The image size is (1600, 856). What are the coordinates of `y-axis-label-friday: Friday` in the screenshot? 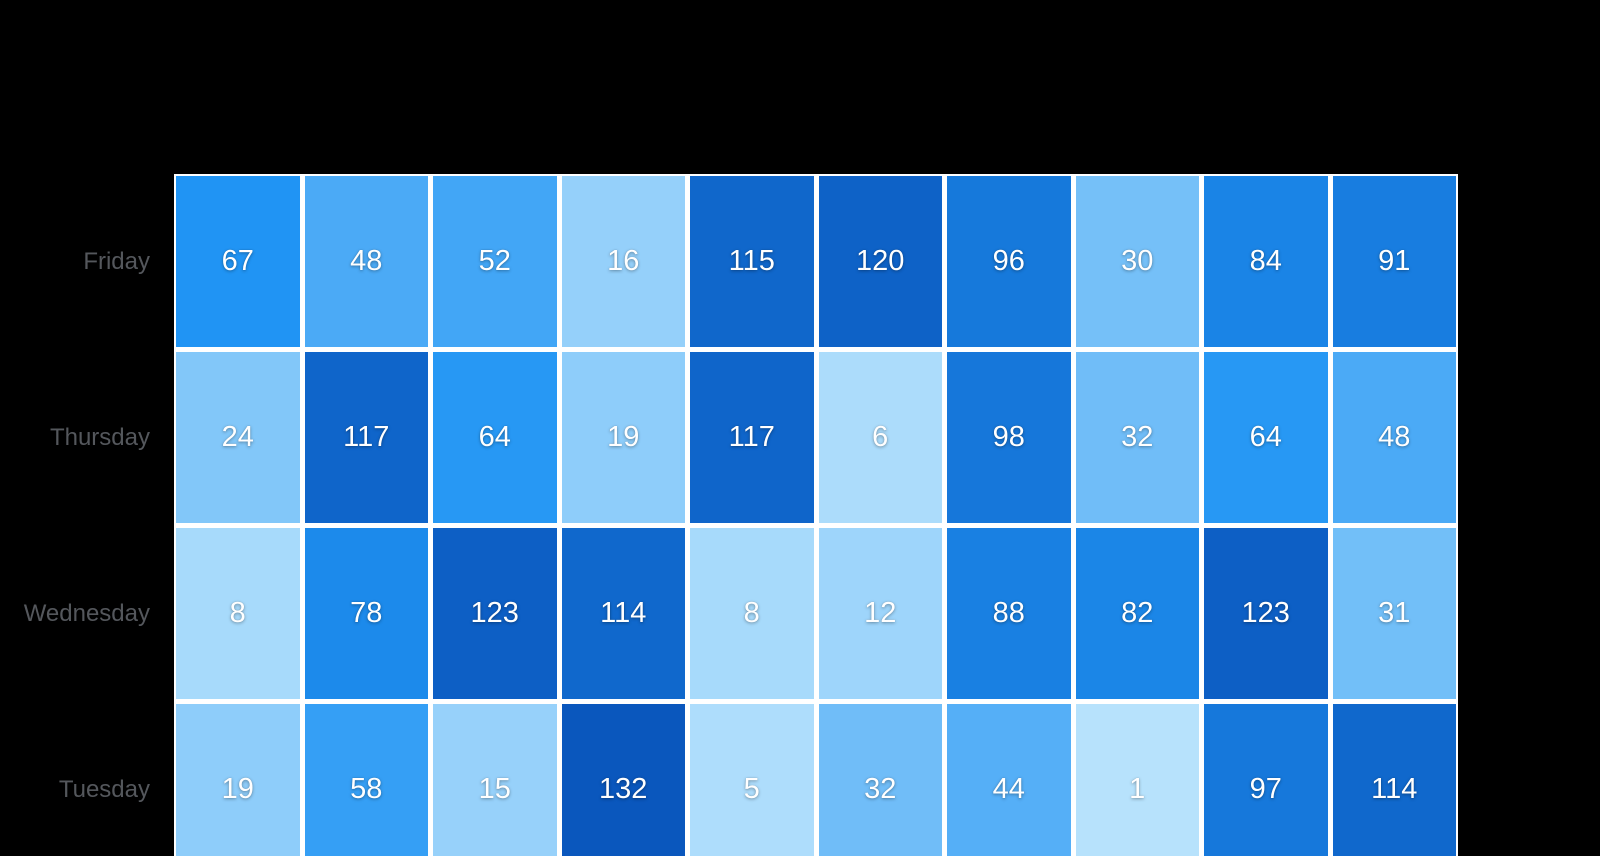 It's located at (116, 261).